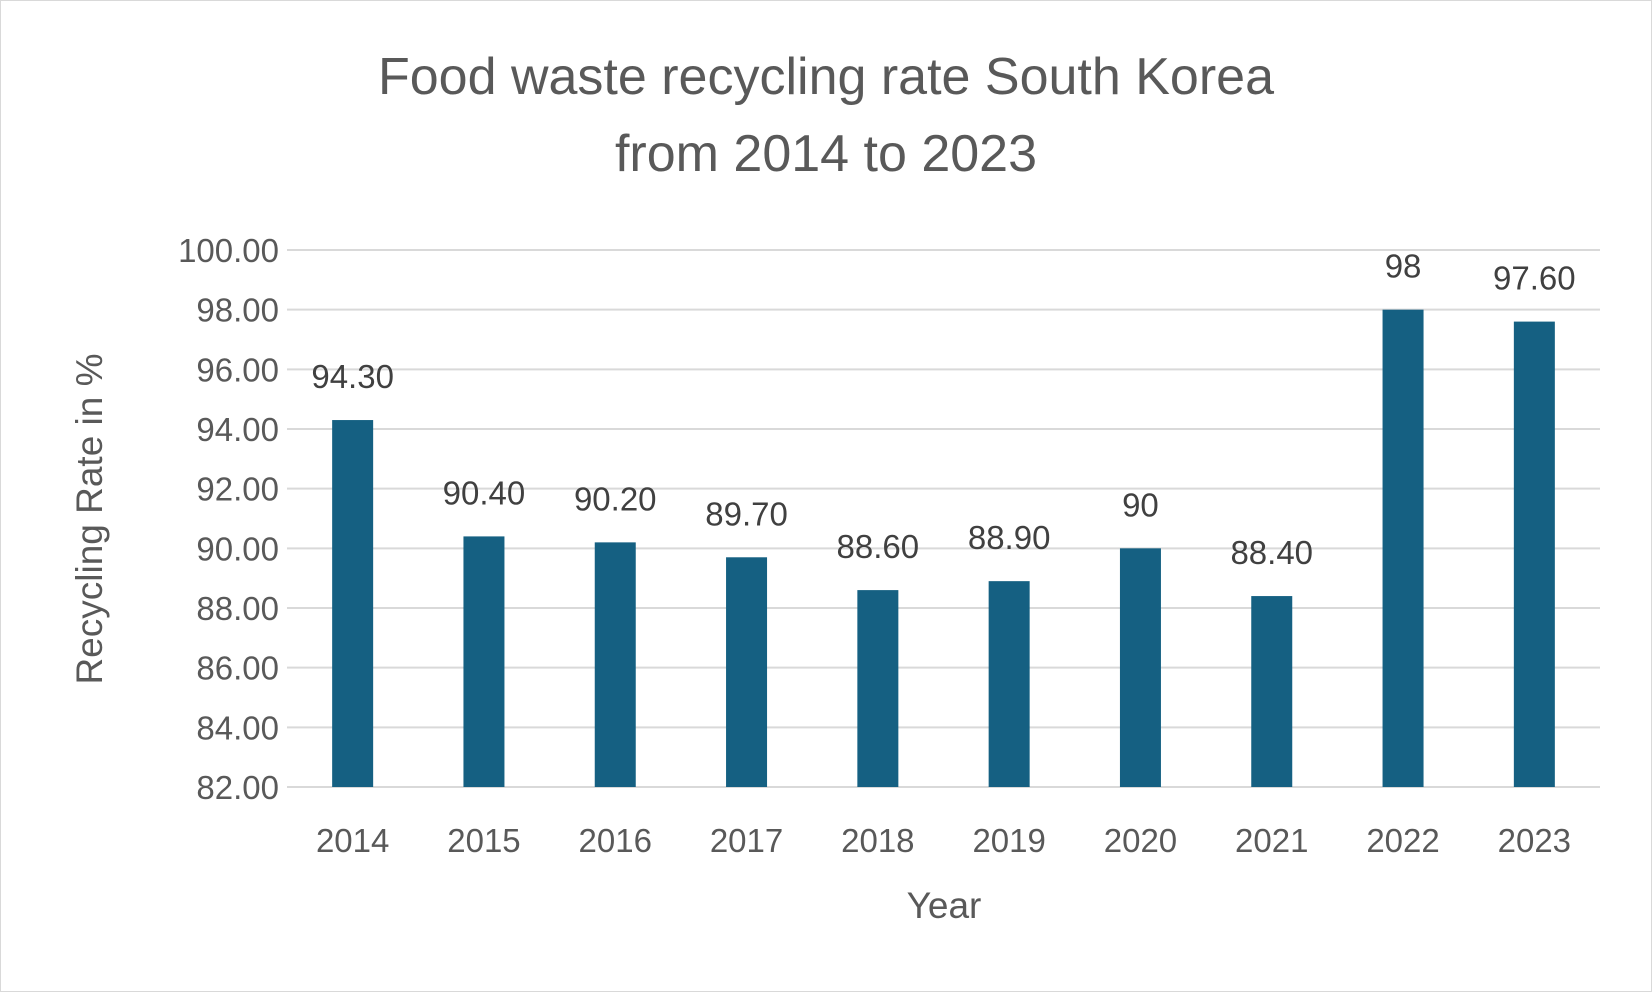 Image resolution: width=1652 pixels, height=992 pixels. I want to click on x-axis-title: Year, so click(944, 905).